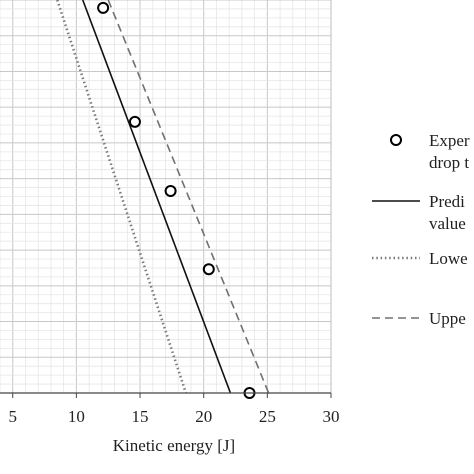  I want to click on legend-label: Predi, so click(447, 201).